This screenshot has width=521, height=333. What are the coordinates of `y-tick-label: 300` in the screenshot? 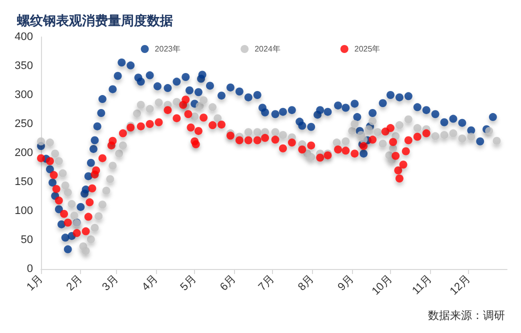 It's located at (23, 95).